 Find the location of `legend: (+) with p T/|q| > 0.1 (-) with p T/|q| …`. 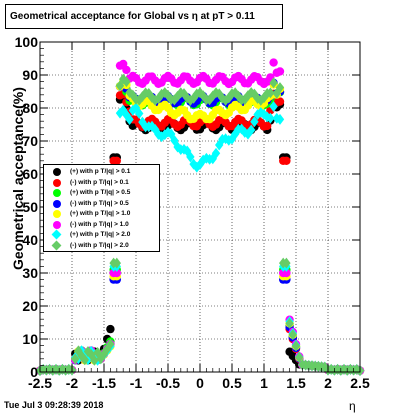

legend: (+) with p T/|q| > 0.1 (-) with p T/|q| … is located at coordinates (101, 208).